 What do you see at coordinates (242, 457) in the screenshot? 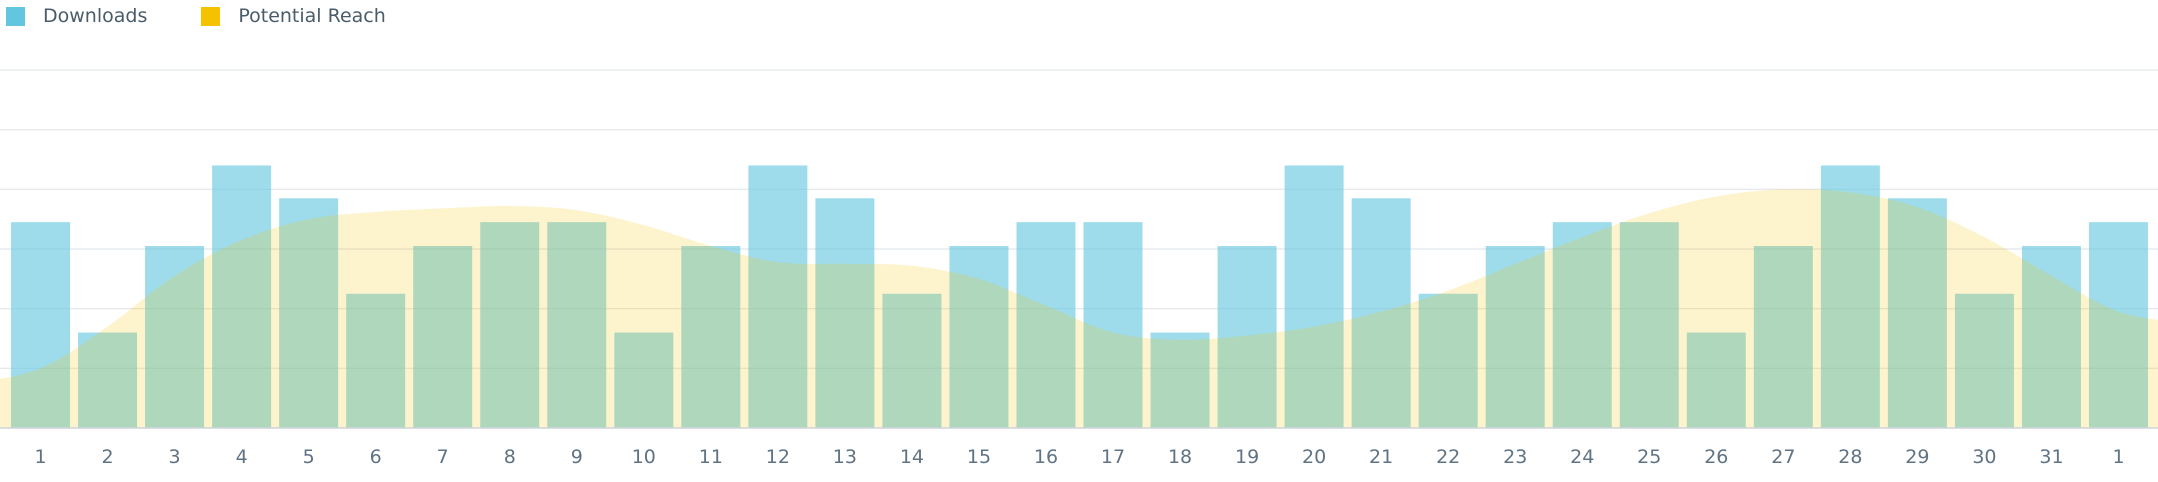
I see `x-tick-label: 4` at bounding box center [242, 457].